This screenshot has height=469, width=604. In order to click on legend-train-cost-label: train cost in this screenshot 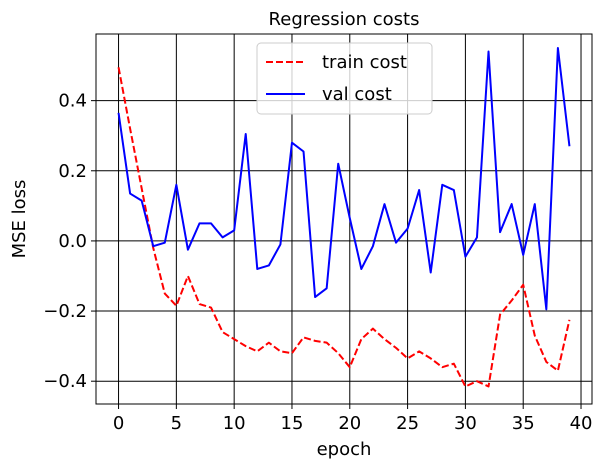, I will do `click(364, 62)`.